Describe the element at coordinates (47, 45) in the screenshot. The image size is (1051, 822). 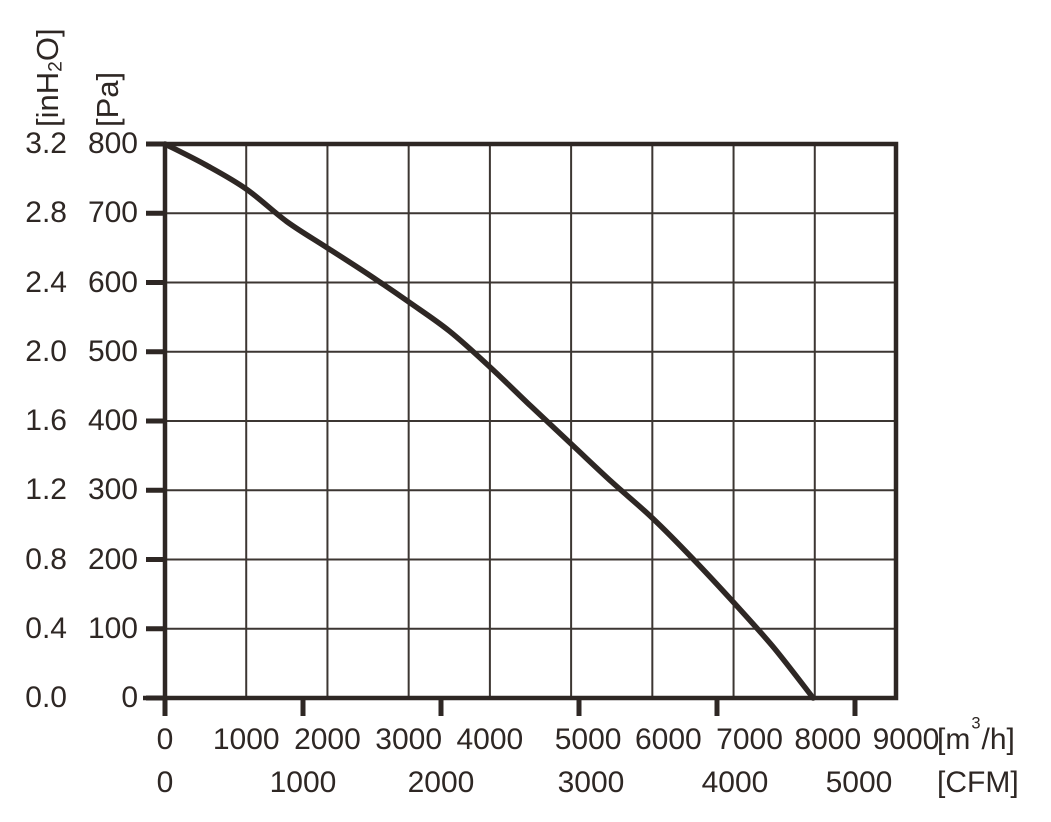
I see `y-axis-unit-inh2o-post: O]` at that location.